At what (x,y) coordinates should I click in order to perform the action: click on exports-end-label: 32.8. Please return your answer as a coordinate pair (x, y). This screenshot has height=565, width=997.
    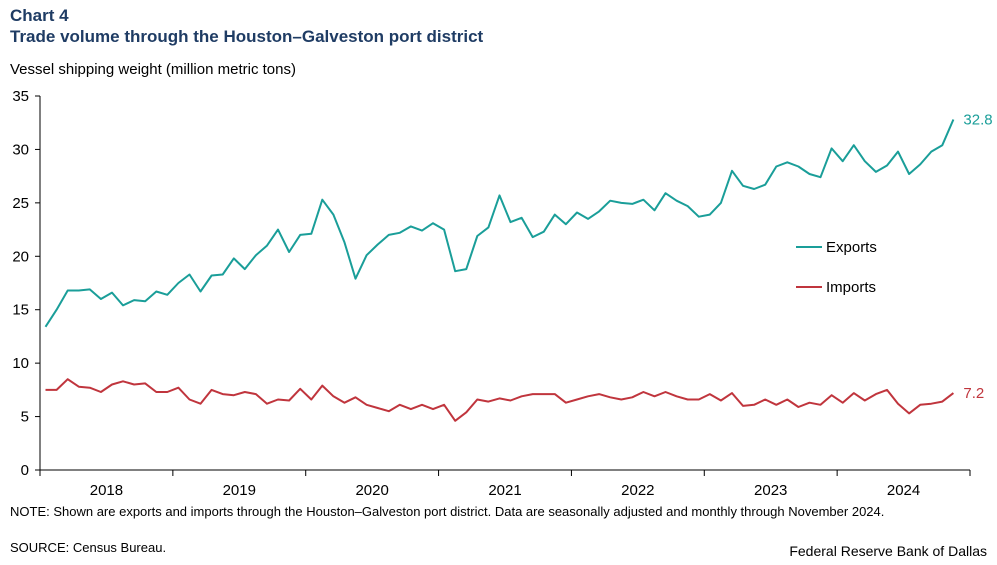
    Looking at the image, I should click on (977, 120).